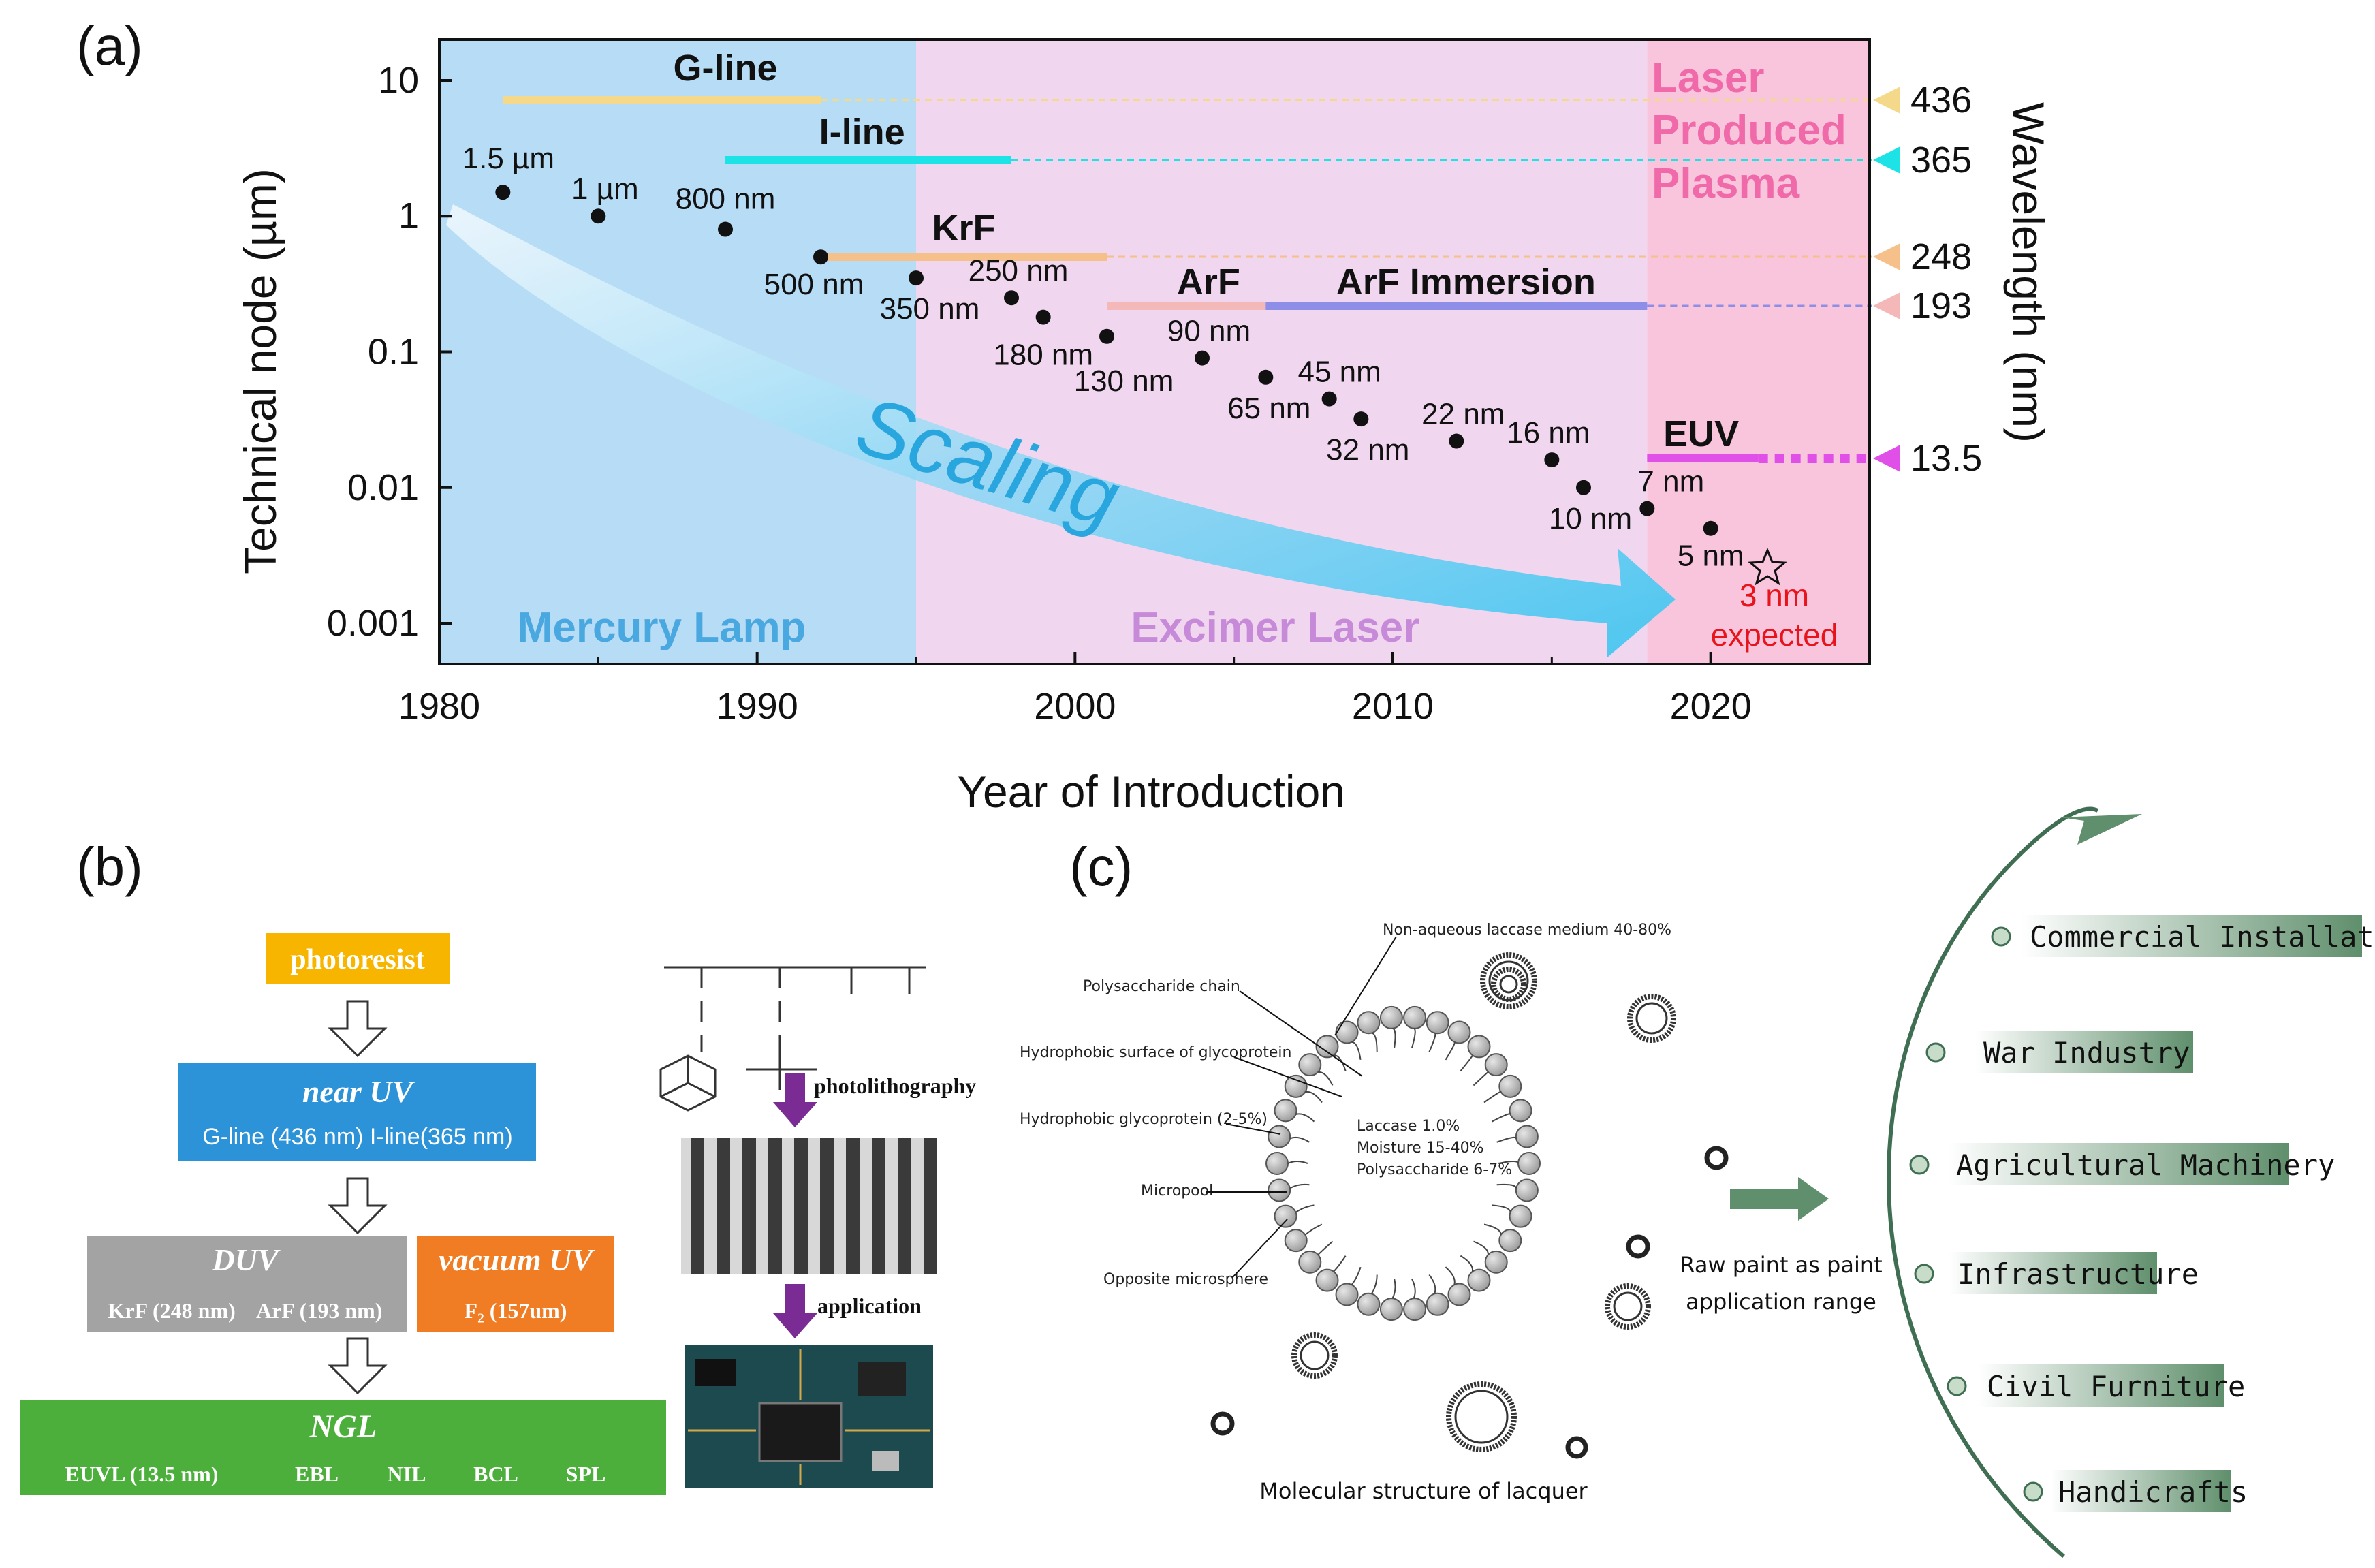 The width and height of the screenshot is (2375, 1568). Describe the element at coordinates (814, 284) in the screenshot. I see `data-label: 500 nm` at that location.